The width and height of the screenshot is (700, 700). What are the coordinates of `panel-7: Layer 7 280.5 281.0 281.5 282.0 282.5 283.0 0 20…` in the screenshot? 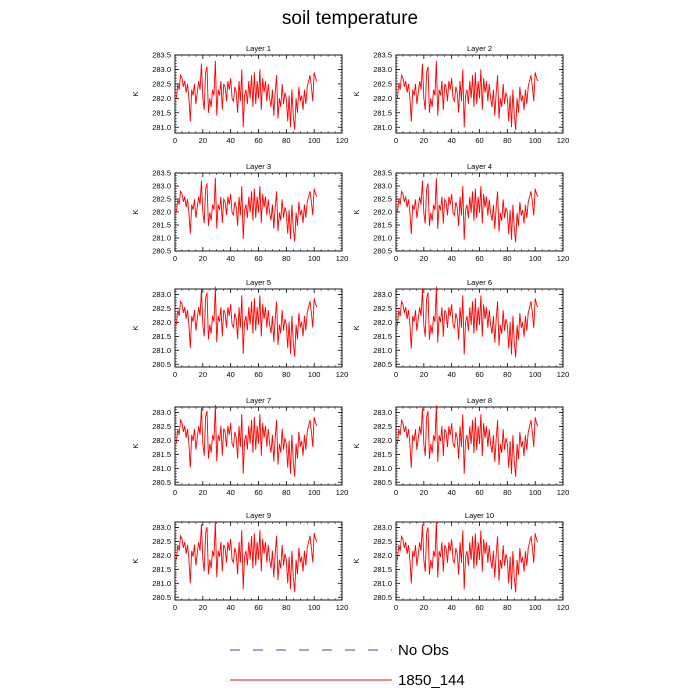 It's located at (239, 446).